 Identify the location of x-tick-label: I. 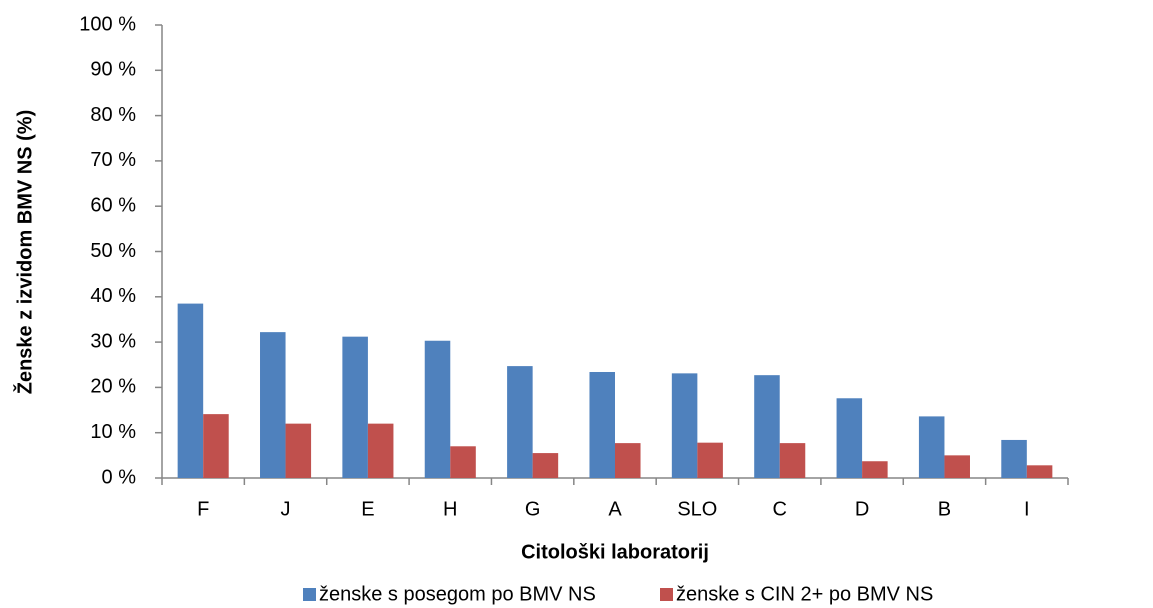
(1027, 509).